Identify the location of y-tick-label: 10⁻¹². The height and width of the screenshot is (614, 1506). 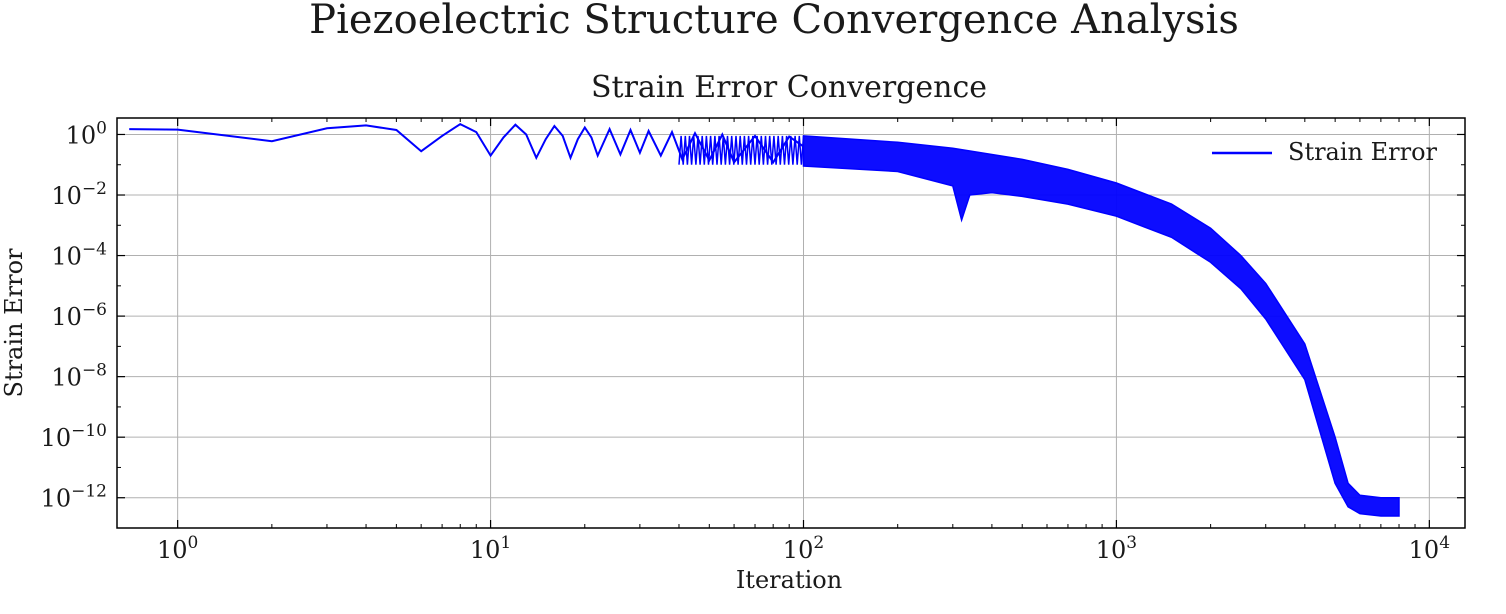
(74, 497).